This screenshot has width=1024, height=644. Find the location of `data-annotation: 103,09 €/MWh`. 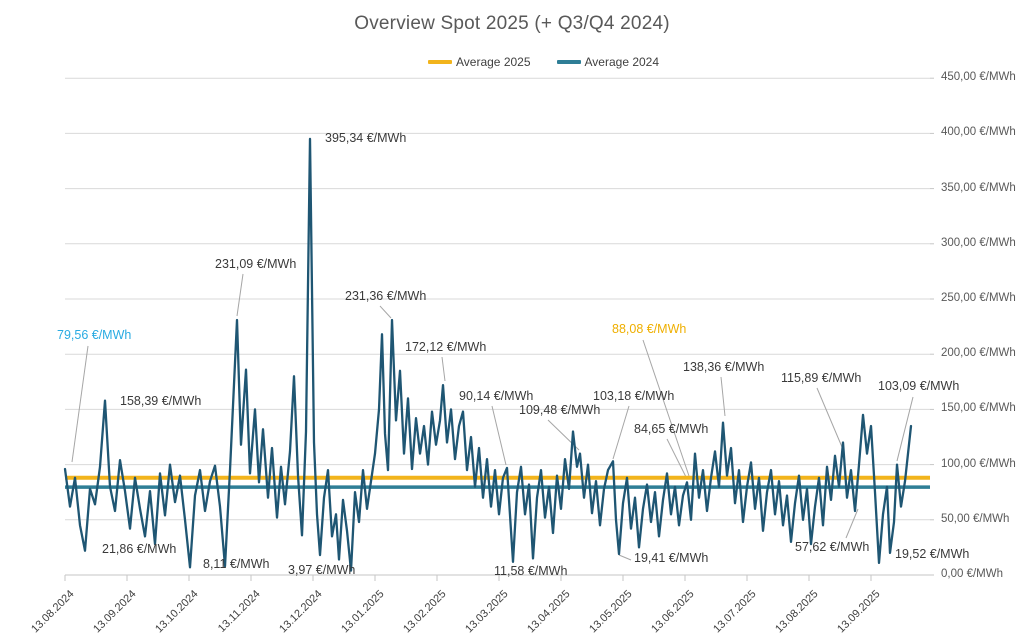

data-annotation: 103,09 €/MWh is located at coordinates (919, 386).